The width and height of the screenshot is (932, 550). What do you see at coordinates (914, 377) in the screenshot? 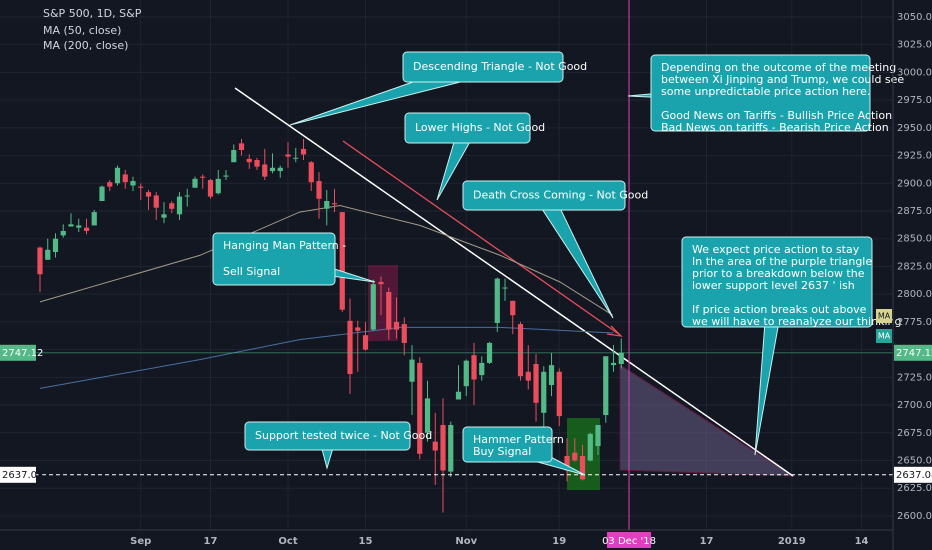
I see `y-tick-label: 2725.00` at bounding box center [914, 377].